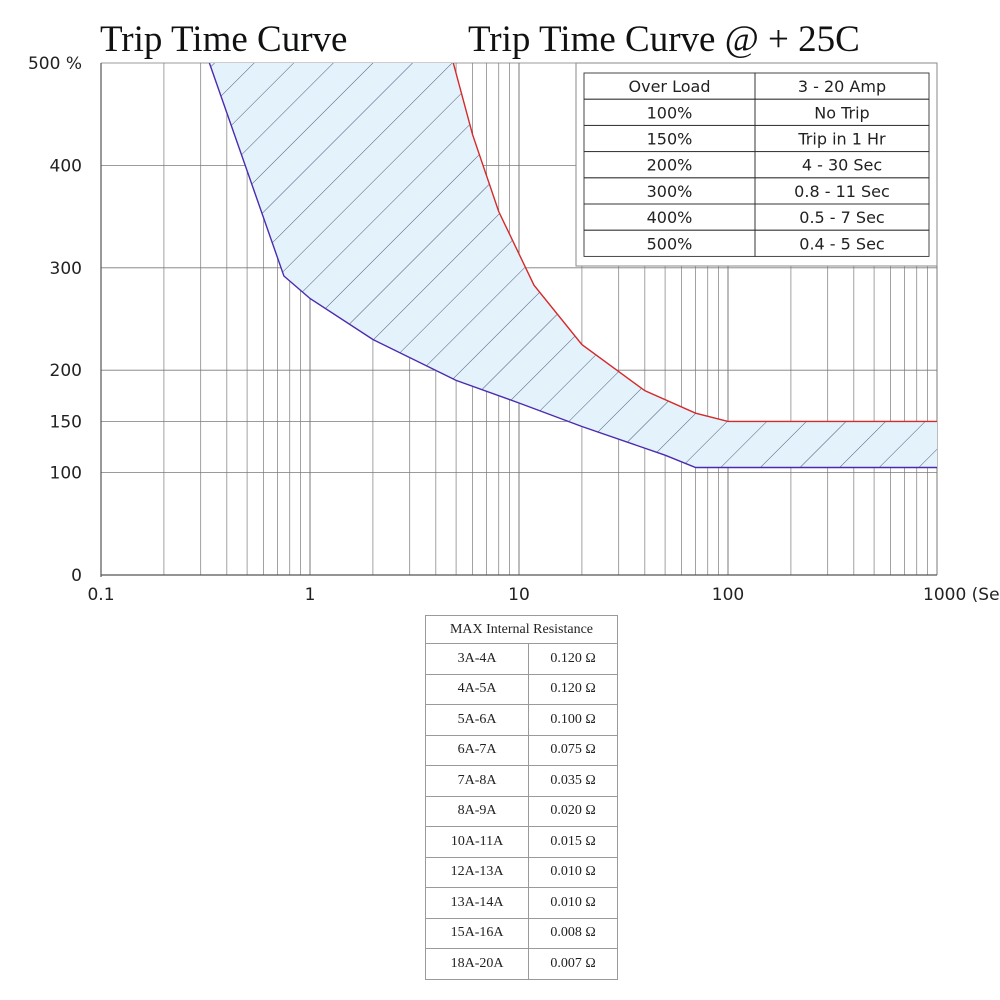  I want to click on overload-value: 400%, so click(670, 217).